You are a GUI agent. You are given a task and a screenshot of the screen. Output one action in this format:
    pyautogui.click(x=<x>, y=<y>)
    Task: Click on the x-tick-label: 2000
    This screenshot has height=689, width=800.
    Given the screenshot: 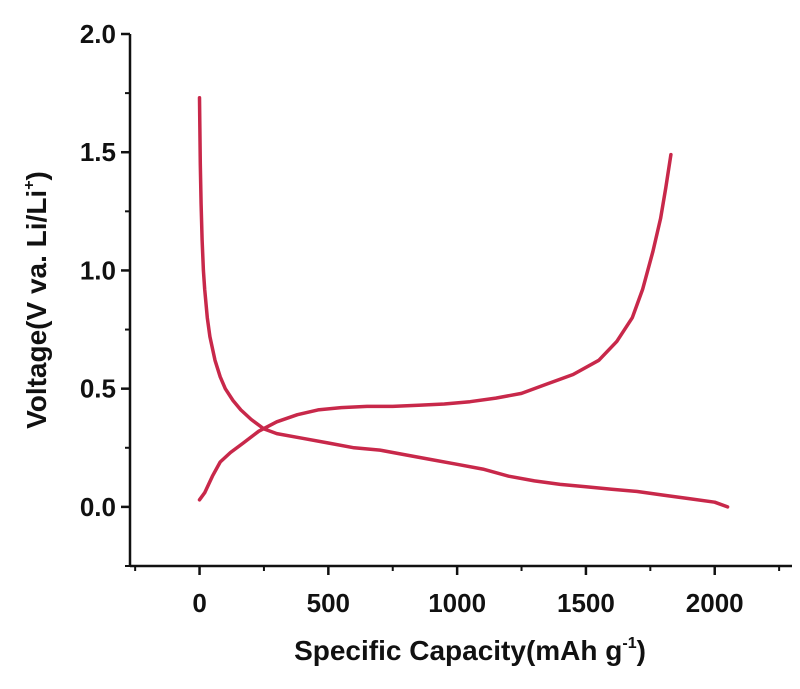 What is the action you would take?
    pyautogui.click(x=715, y=603)
    